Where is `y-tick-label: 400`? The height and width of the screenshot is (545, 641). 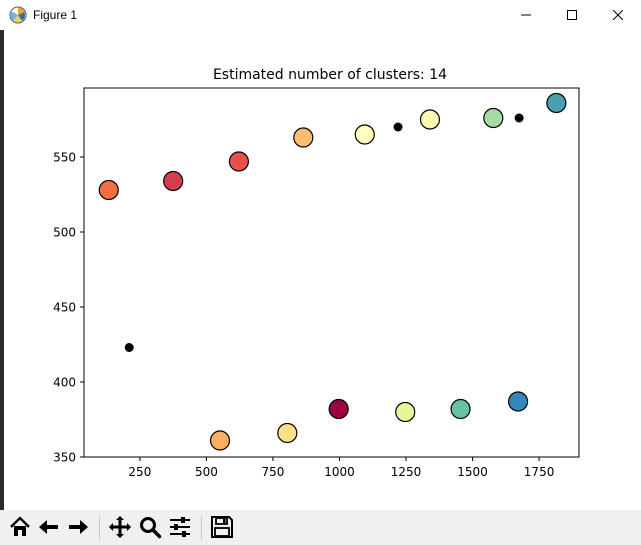
y-tick-label: 400 is located at coordinates (64, 383).